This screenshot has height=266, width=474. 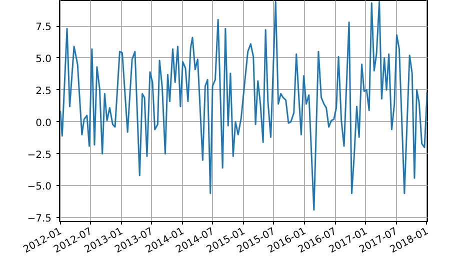 I want to click on y-tick-label: −7.5, so click(x=39, y=219).